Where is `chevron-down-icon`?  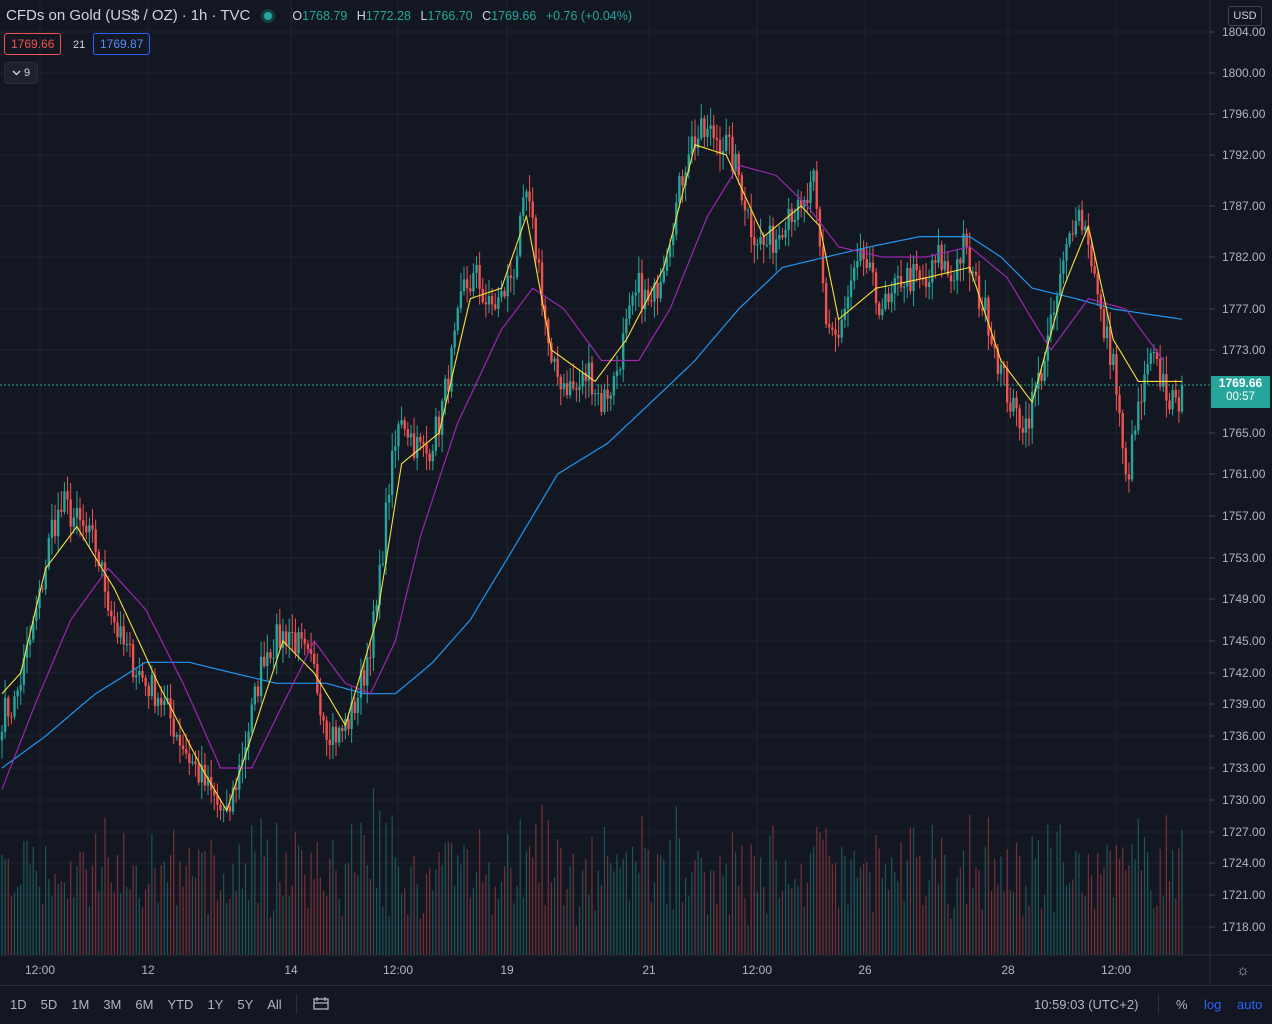
chevron-down-icon is located at coordinates (16, 73).